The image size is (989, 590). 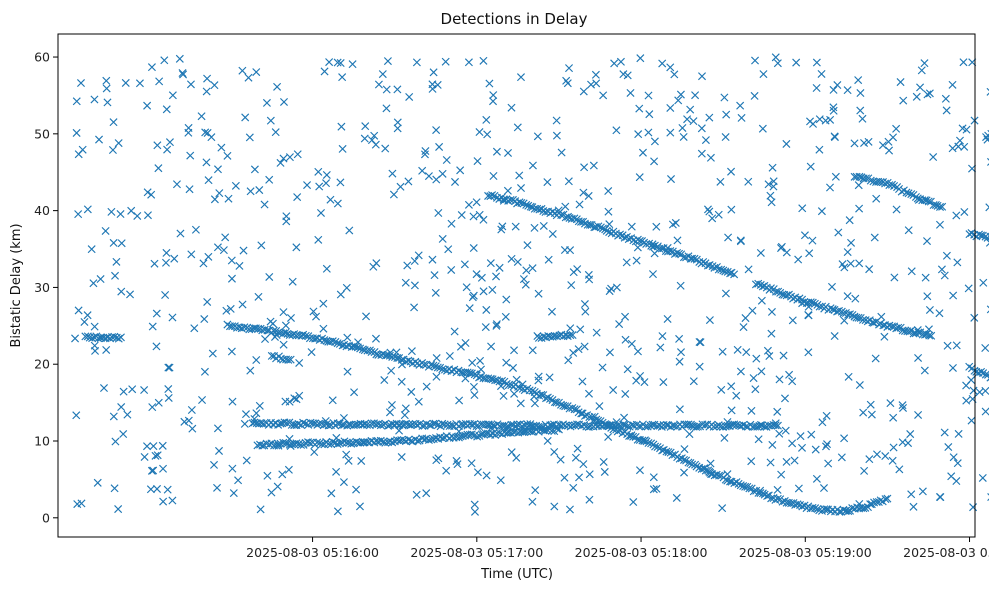 What do you see at coordinates (312, 552) in the screenshot?
I see `x-tick-label: 2025-08-03 05:16:00` at bounding box center [312, 552].